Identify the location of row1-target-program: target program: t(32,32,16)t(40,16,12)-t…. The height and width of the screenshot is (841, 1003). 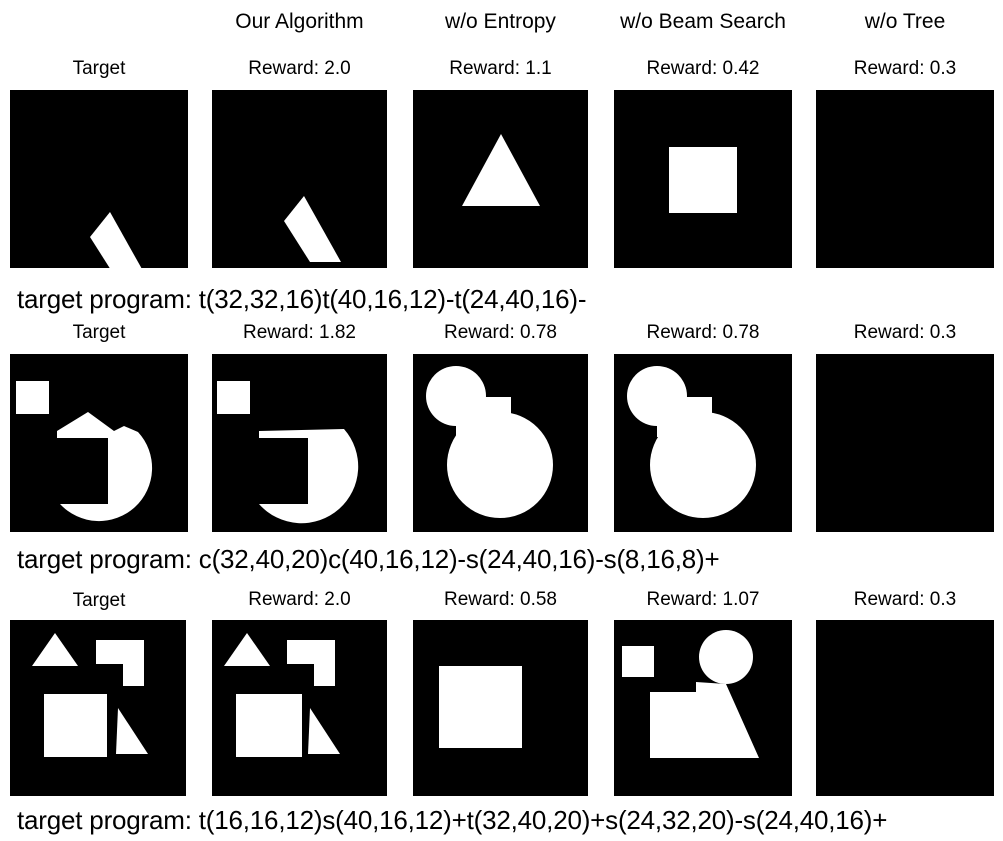
(302, 299).